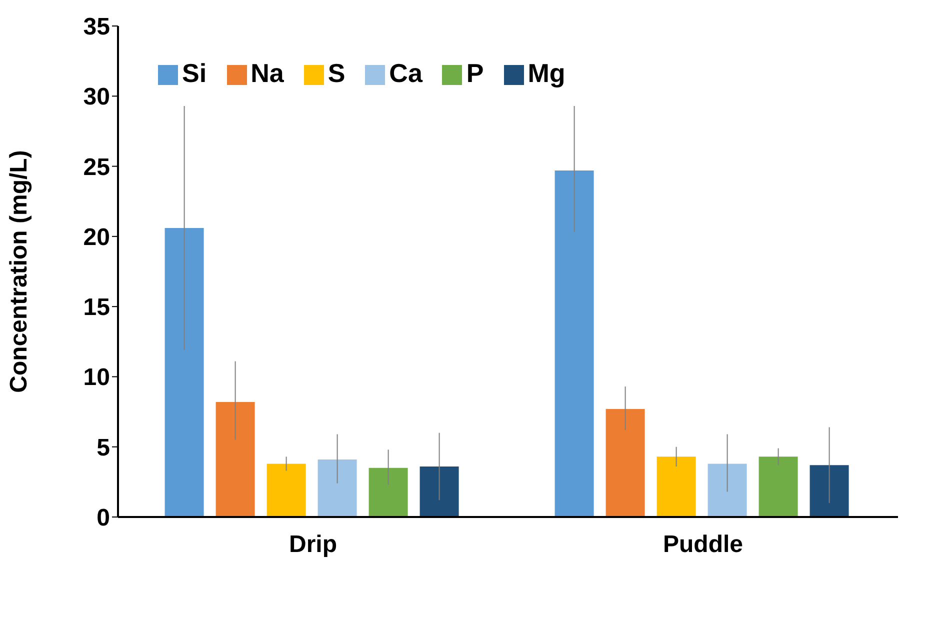 Image resolution: width=930 pixels, height=621 pixels. I want to click on legend-label: Mg, so click(547, 73).